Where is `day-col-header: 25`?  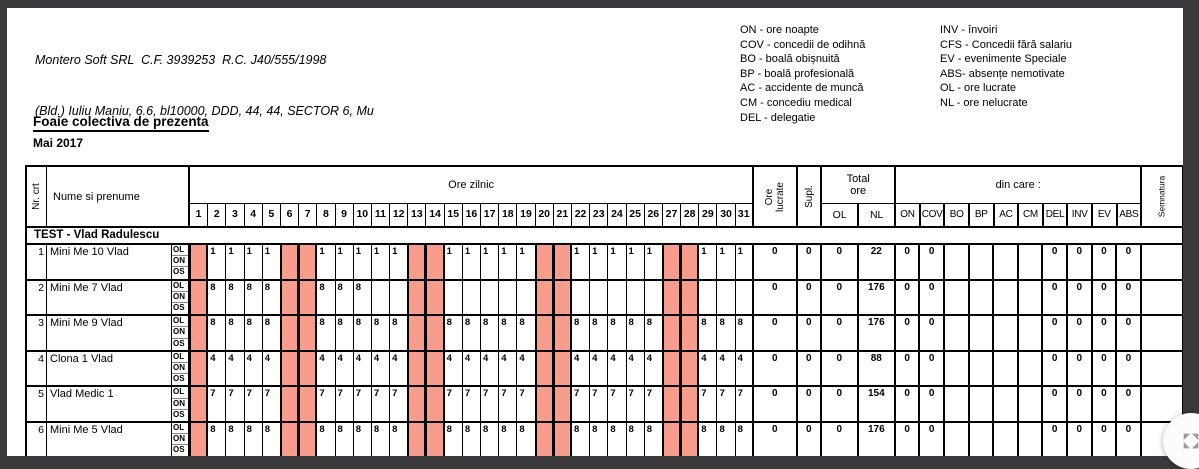 day-col-header: 25 is located at coordinates (636, 216).